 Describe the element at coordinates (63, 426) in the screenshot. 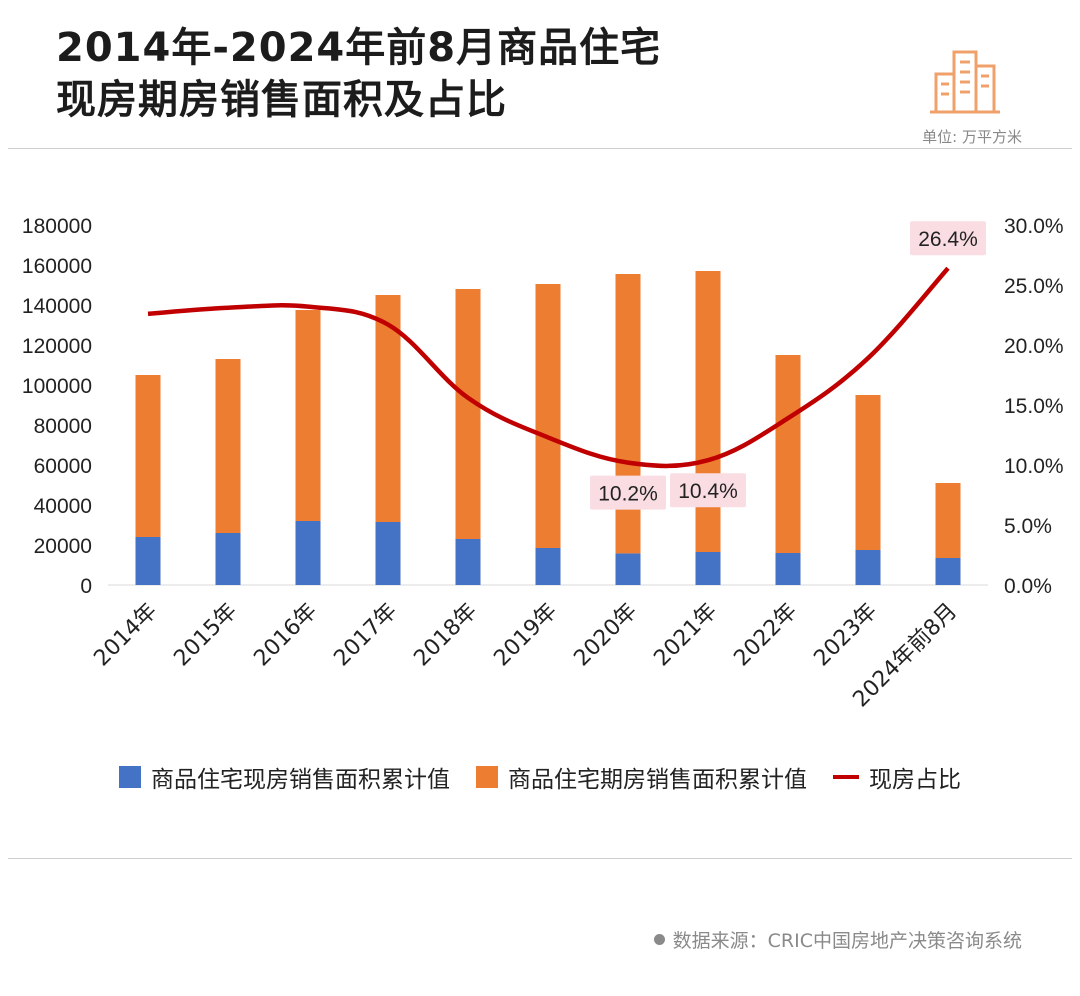

I see `y-left-tick-label: 80000` at that location.